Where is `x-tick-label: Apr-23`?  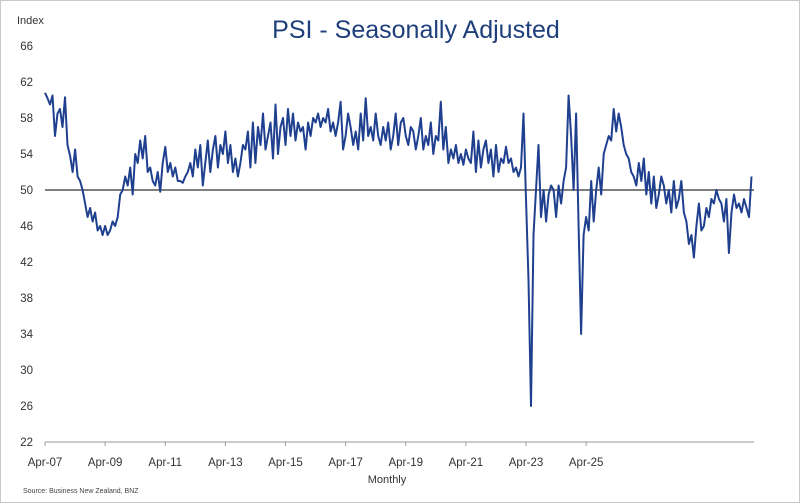 x-tick-label: Apr-23 is located at coordinates (526, 463).